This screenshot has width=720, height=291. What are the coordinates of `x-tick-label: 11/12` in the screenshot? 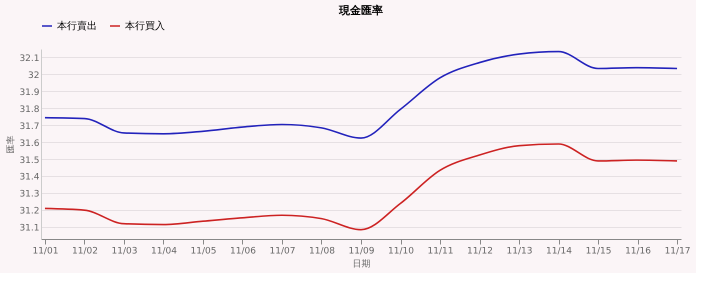 It's located at (480, 251).